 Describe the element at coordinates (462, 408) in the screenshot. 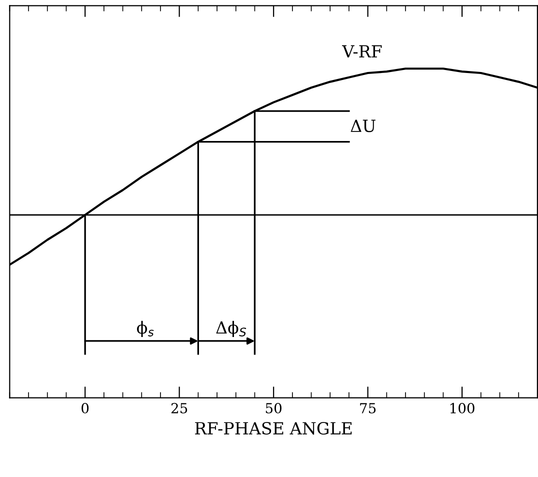

I see `x-tick-label: 100` at that location.